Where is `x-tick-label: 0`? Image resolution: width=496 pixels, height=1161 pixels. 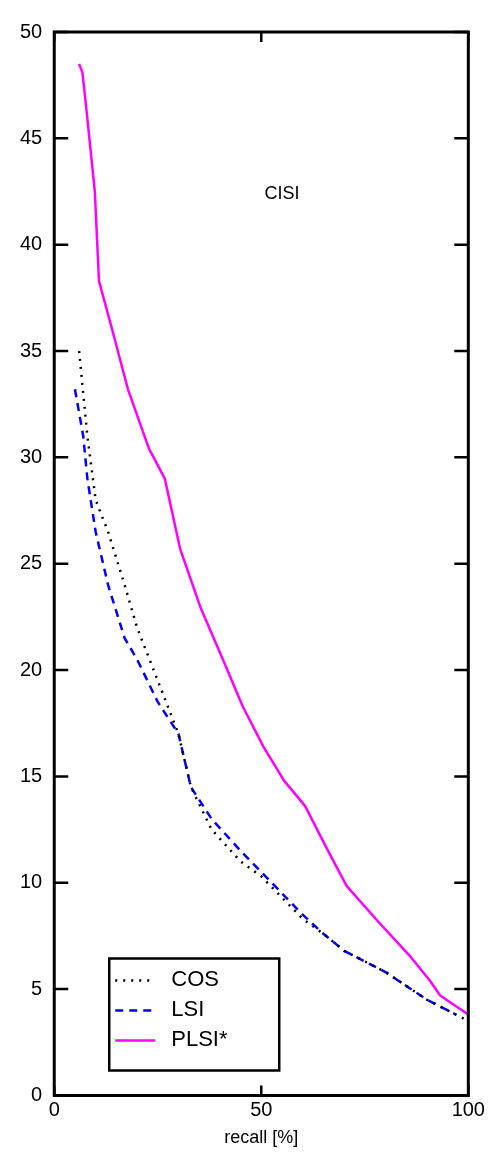 x-tick-label: 0 is located at coordinates (54, 1108).